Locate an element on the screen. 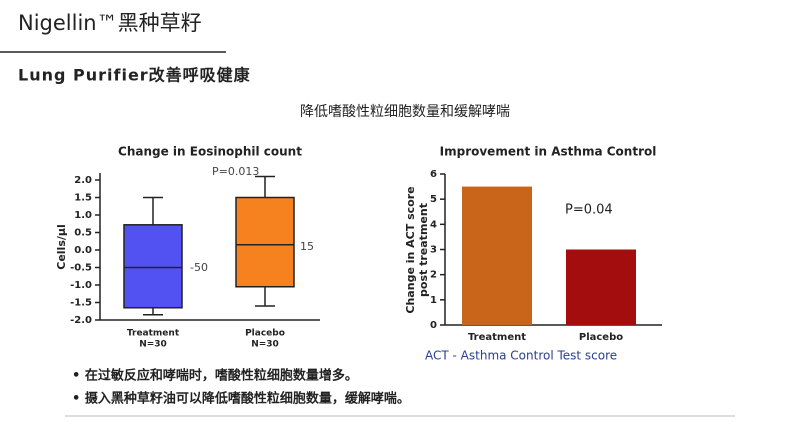 This screenshot has width=800, height=429. y-tick-label: 1.5 is located at coordinates (83, 198).